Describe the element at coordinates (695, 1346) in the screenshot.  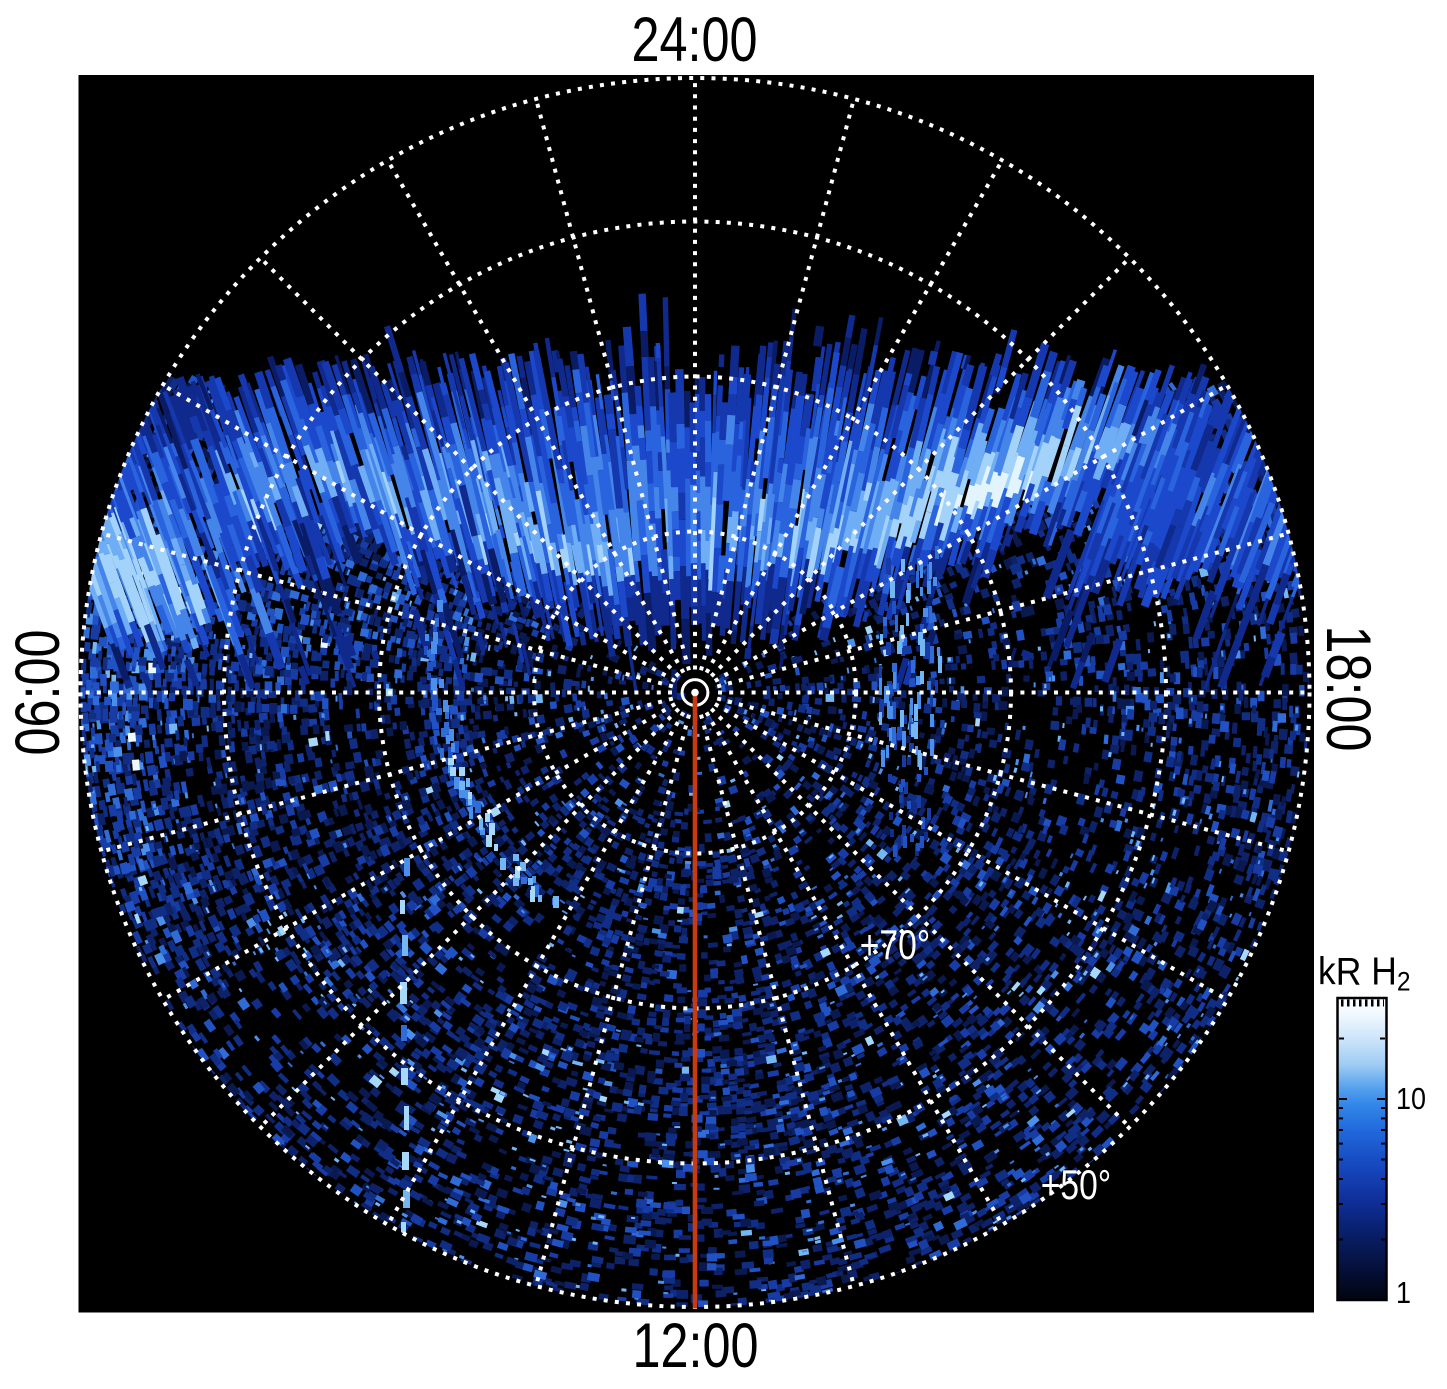
I see `svg-text: 12:00` at that location.